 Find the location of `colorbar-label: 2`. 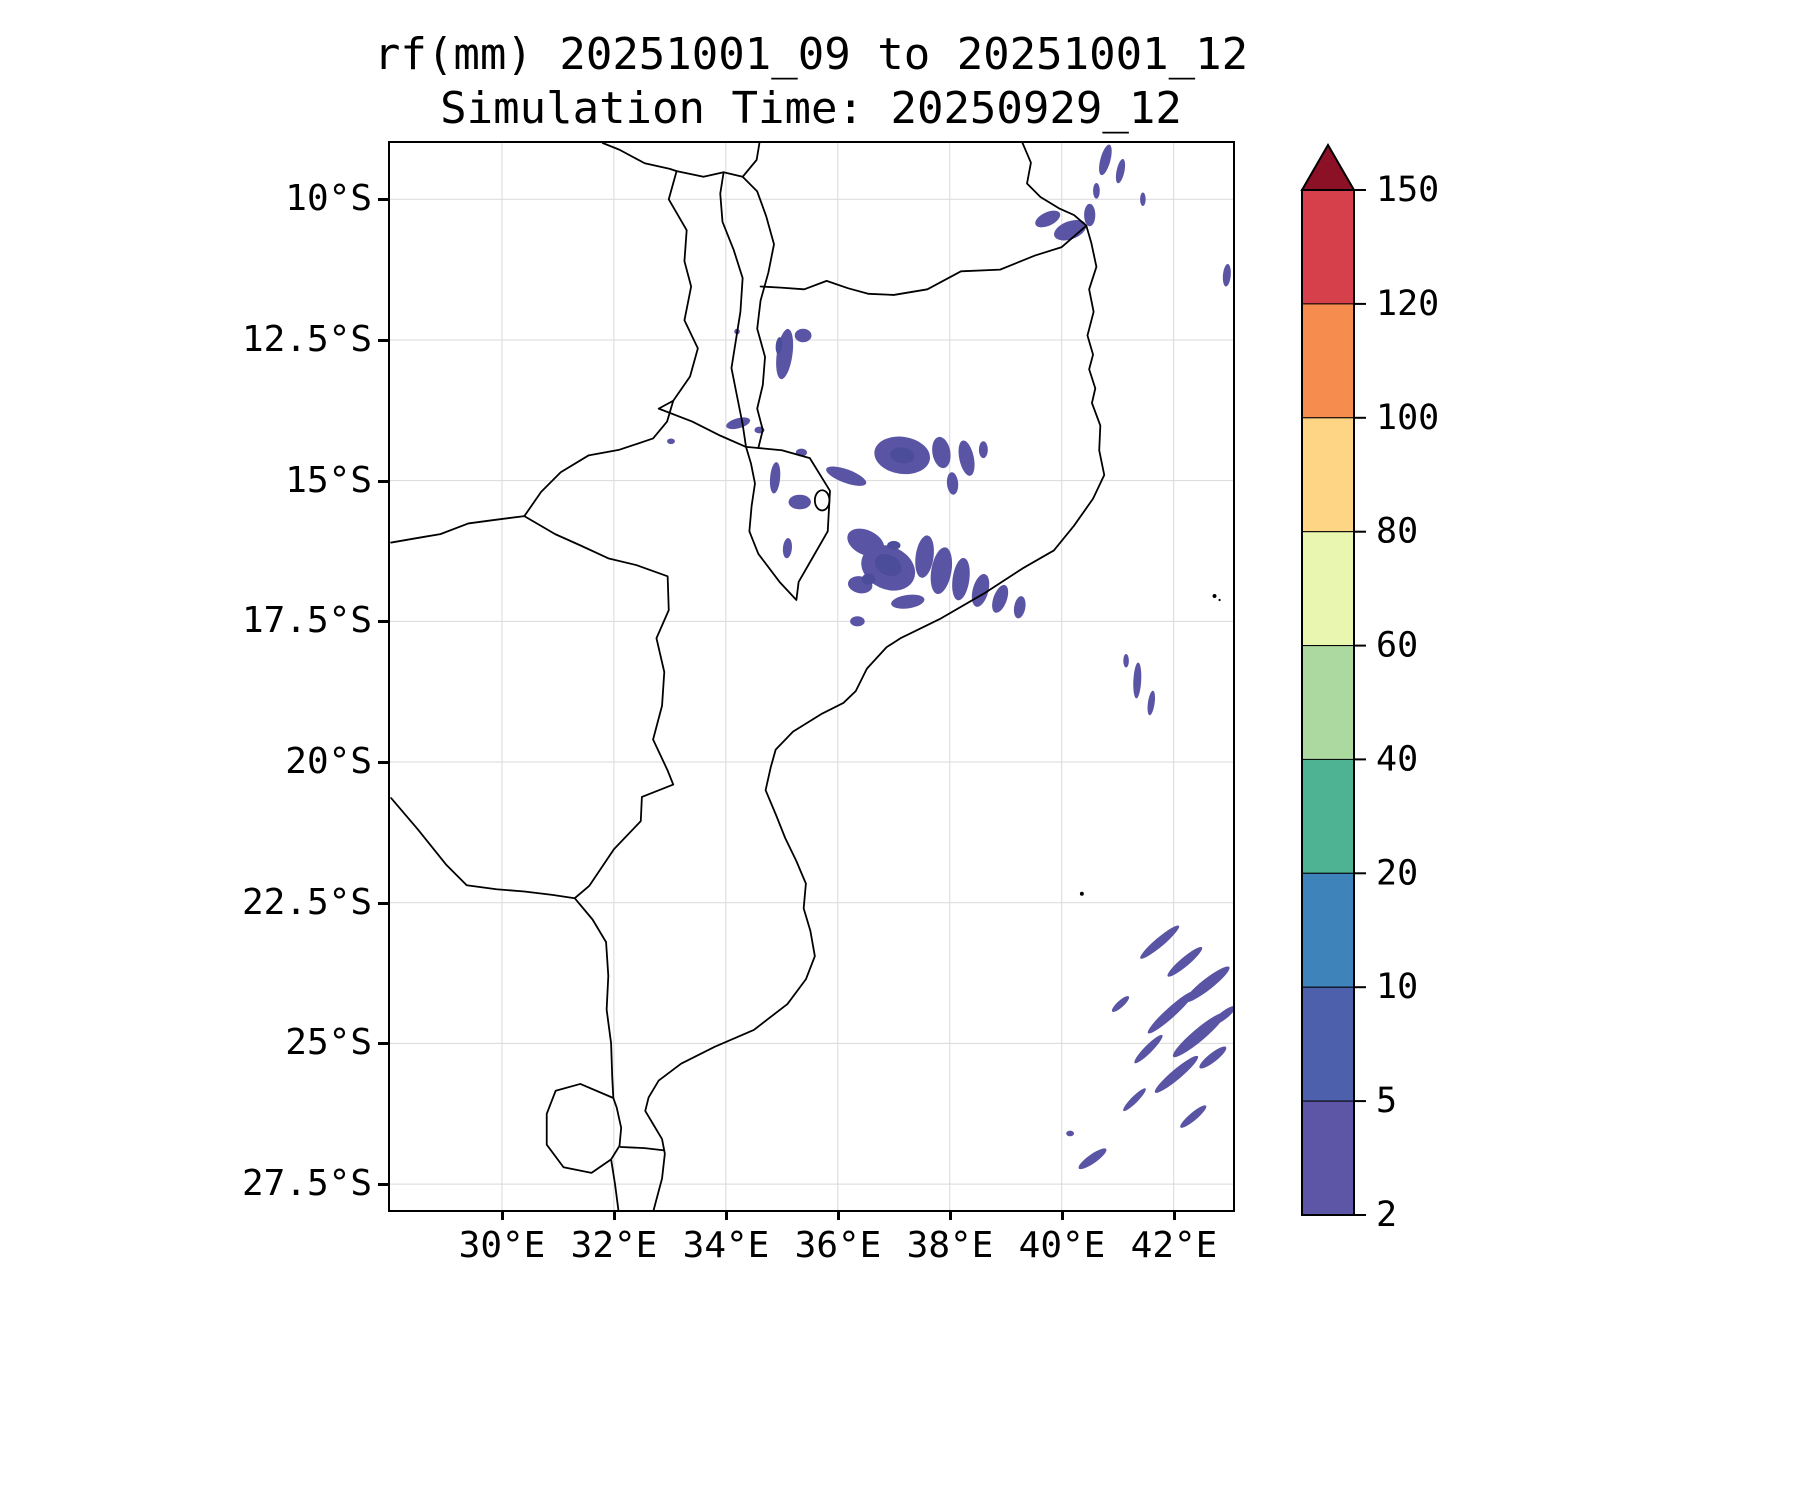

colorbar-label: 2 is located at coordinates (1386, 1215).